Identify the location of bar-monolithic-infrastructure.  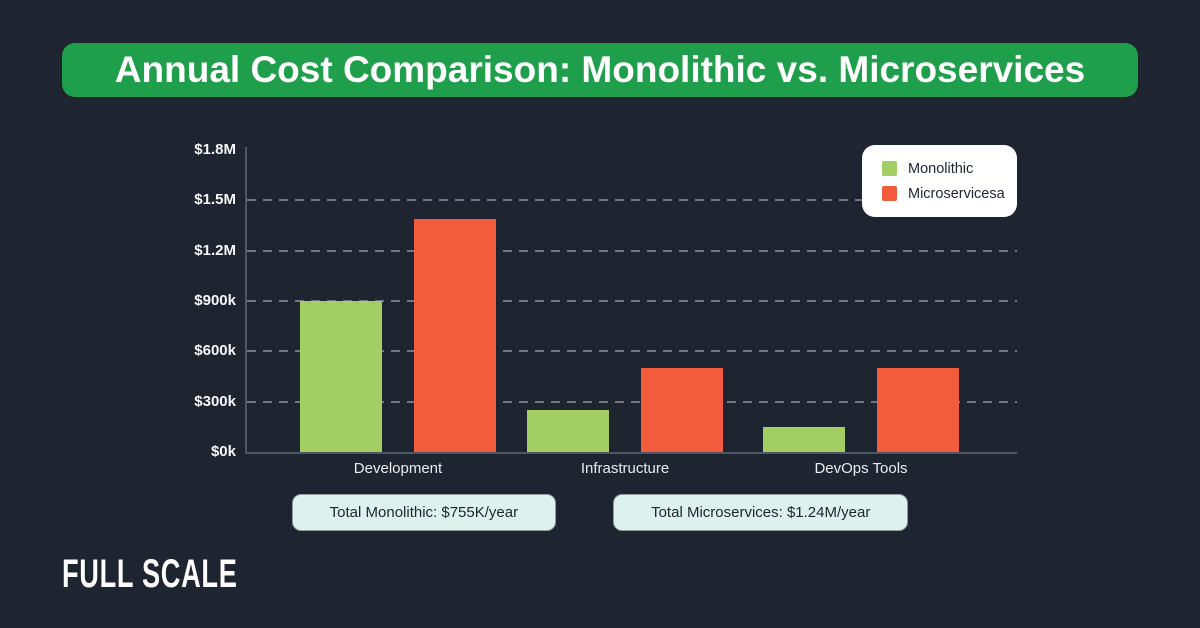
(568, 431).